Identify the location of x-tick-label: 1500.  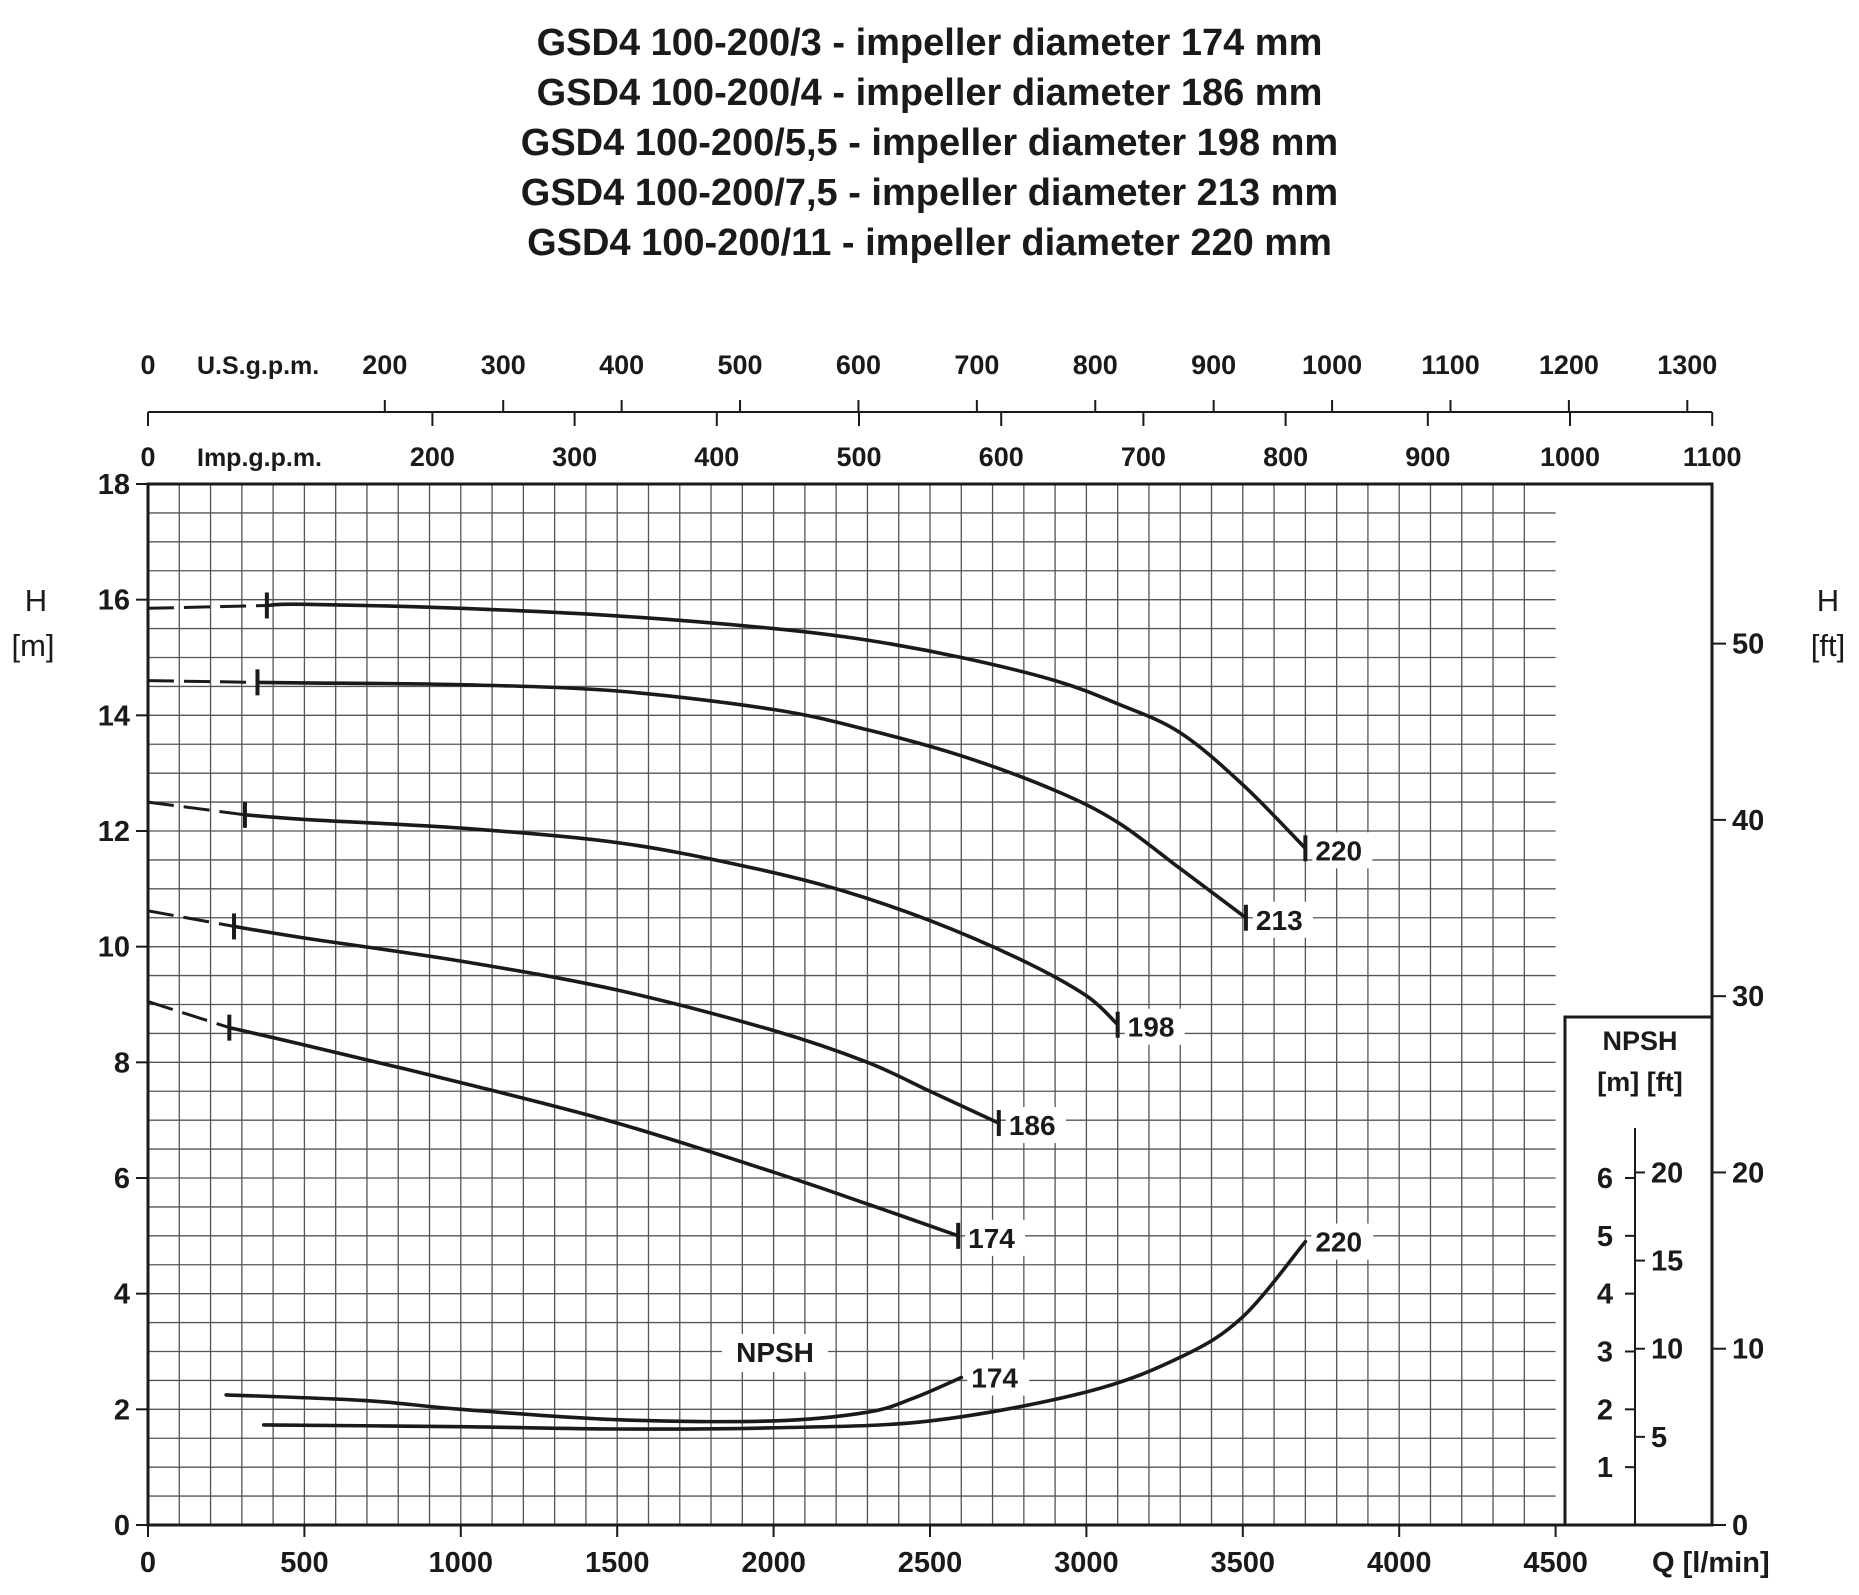
(617, 1563).